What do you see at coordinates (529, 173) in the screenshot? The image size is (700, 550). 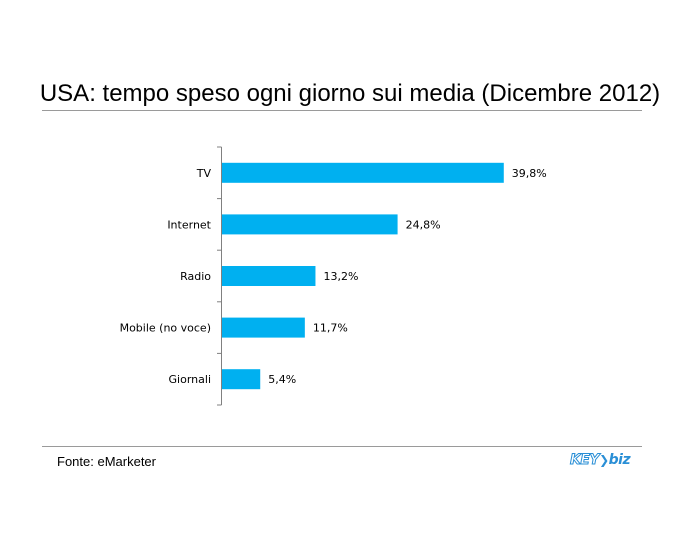 I see `data-label: 39,8%` at bounding box center [529, 173].